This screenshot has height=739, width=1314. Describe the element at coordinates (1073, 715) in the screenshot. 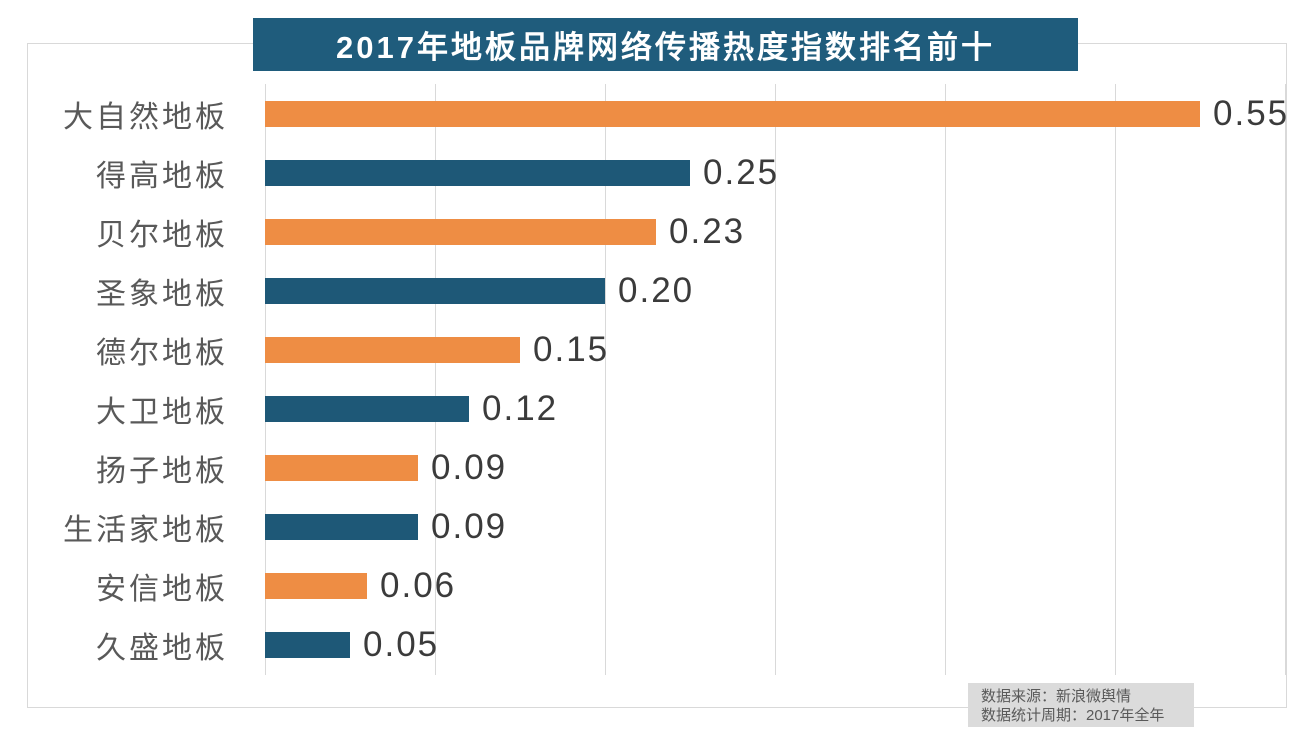

I see `source-note-line2: 数据统计周期：2017年全年` at that location.